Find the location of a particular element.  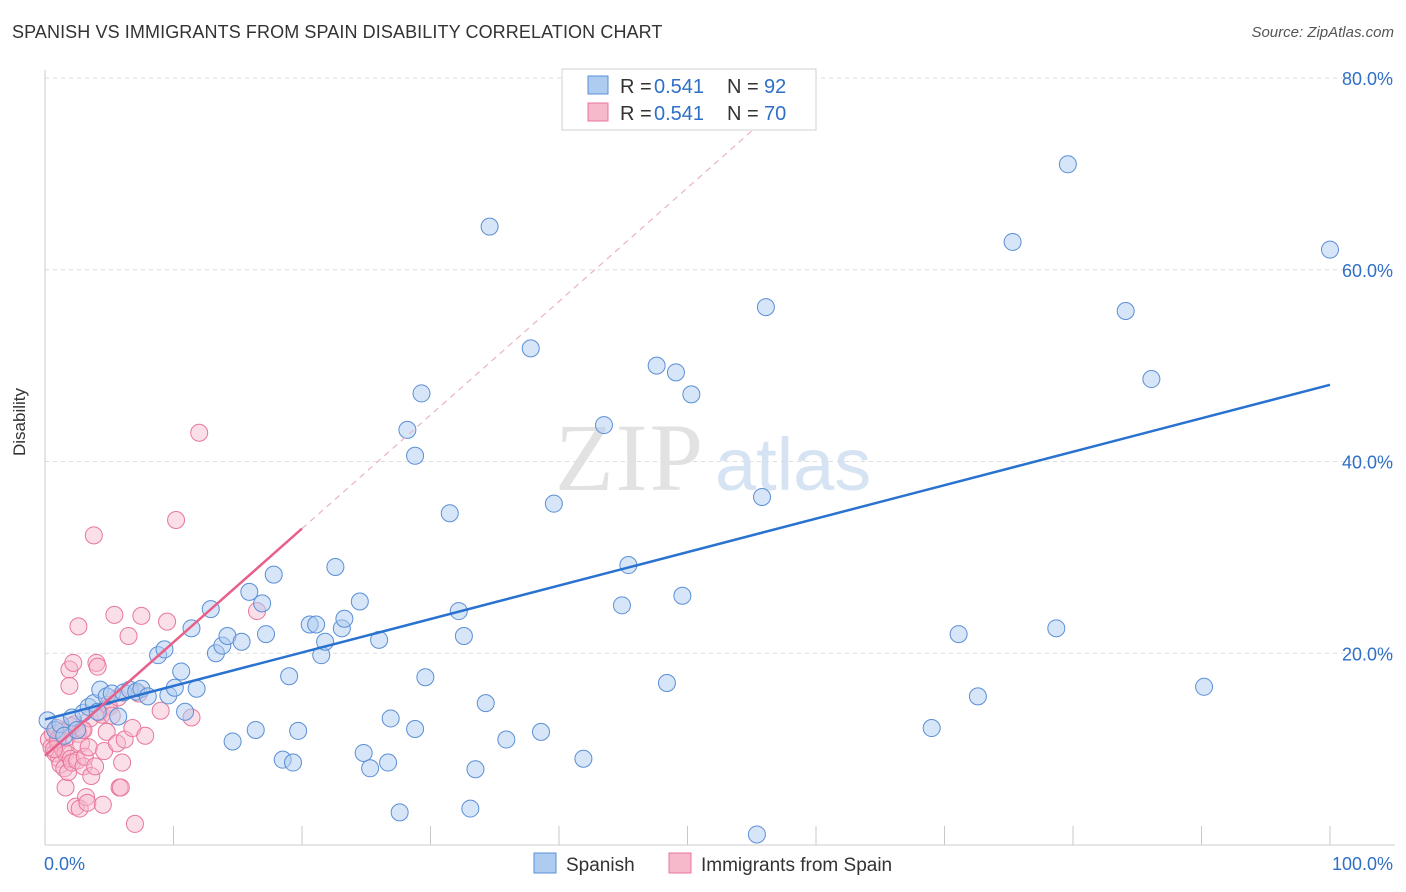

legend-r-label-spanish: R = is located at coordinates (636, 87).